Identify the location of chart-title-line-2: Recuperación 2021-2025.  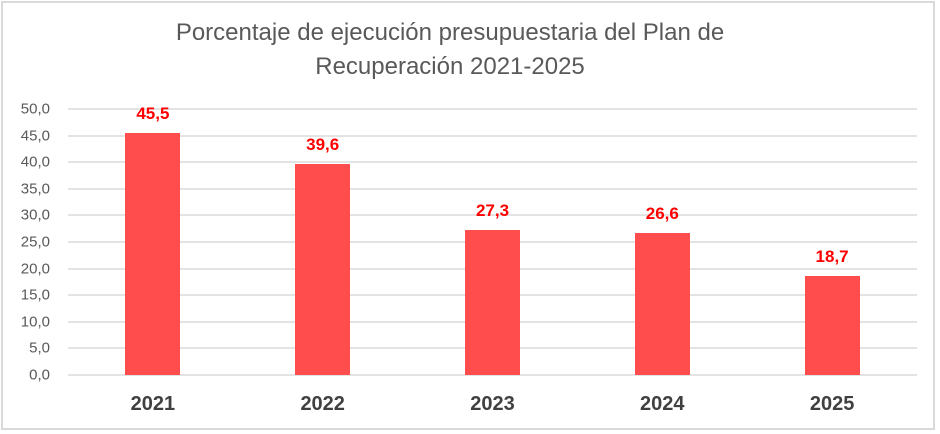
(450, 66).